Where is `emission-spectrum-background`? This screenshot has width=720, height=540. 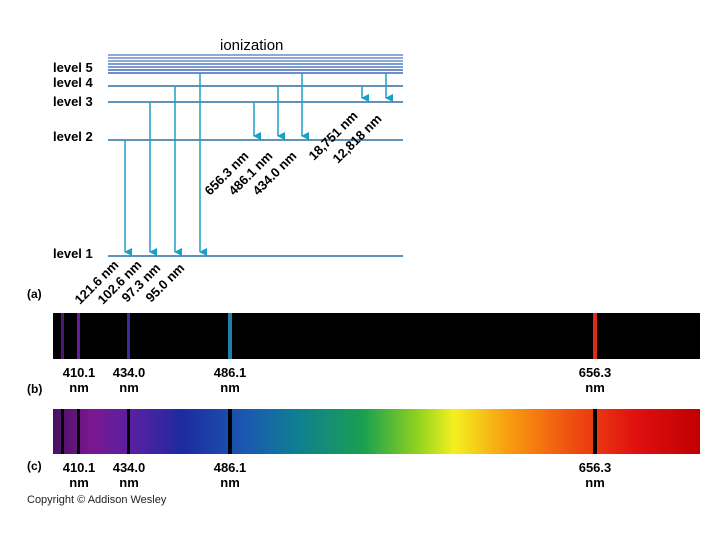
emission-spectrum-background is located at coordinates (376, 336).